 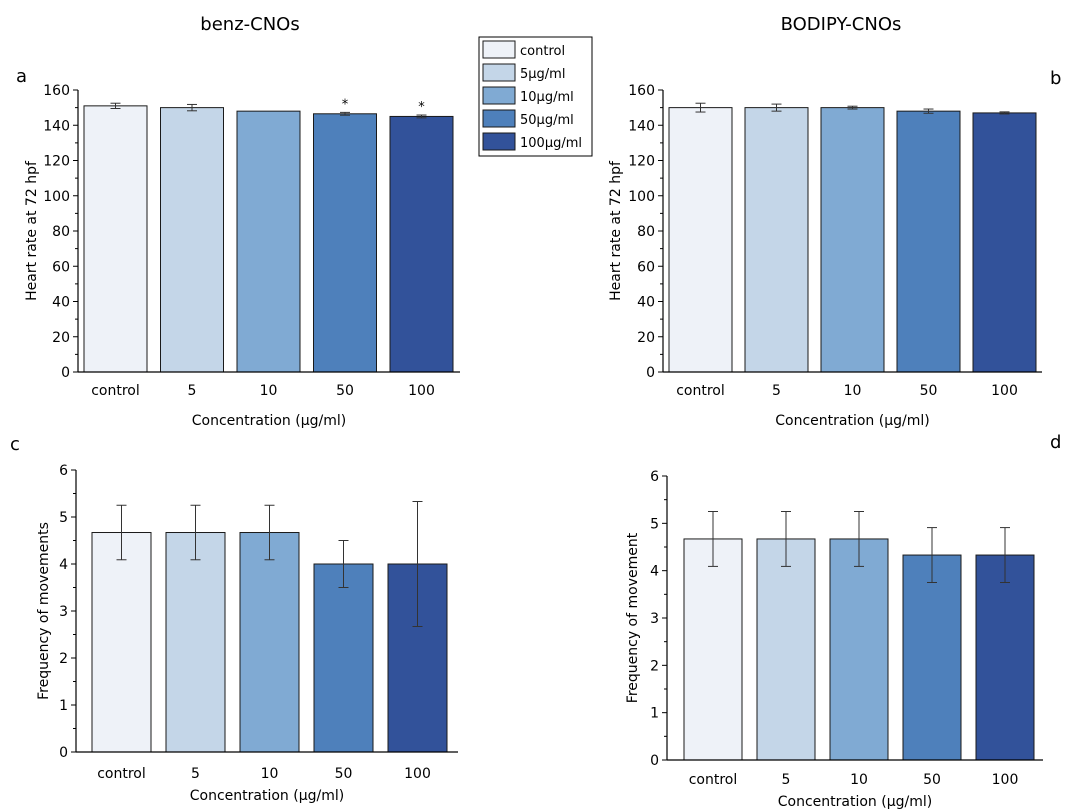 What do you see at coordinates (542, 74) in the screenshot?
I see `legend-label: 5µg/ml` at bounding box center [542, 74].